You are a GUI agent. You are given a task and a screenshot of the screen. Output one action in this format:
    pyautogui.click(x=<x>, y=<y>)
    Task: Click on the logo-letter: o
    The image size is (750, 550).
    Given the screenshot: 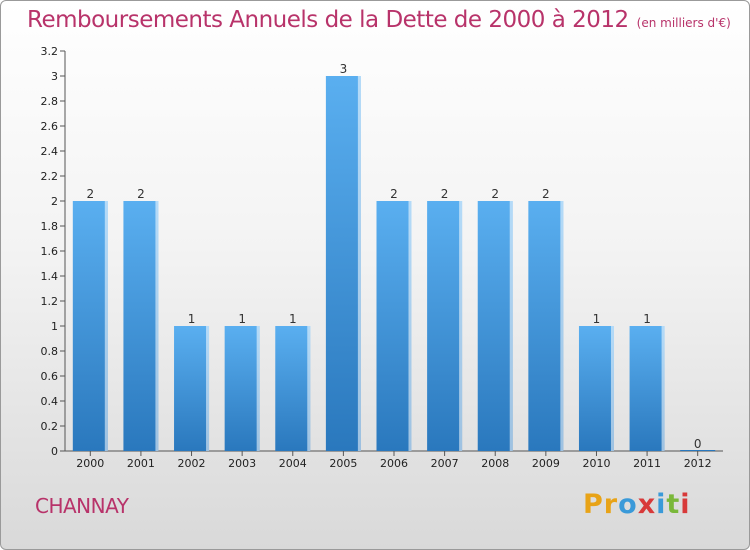 What is the action you would take?
    pyautogui.click(x=628, y=504)
    